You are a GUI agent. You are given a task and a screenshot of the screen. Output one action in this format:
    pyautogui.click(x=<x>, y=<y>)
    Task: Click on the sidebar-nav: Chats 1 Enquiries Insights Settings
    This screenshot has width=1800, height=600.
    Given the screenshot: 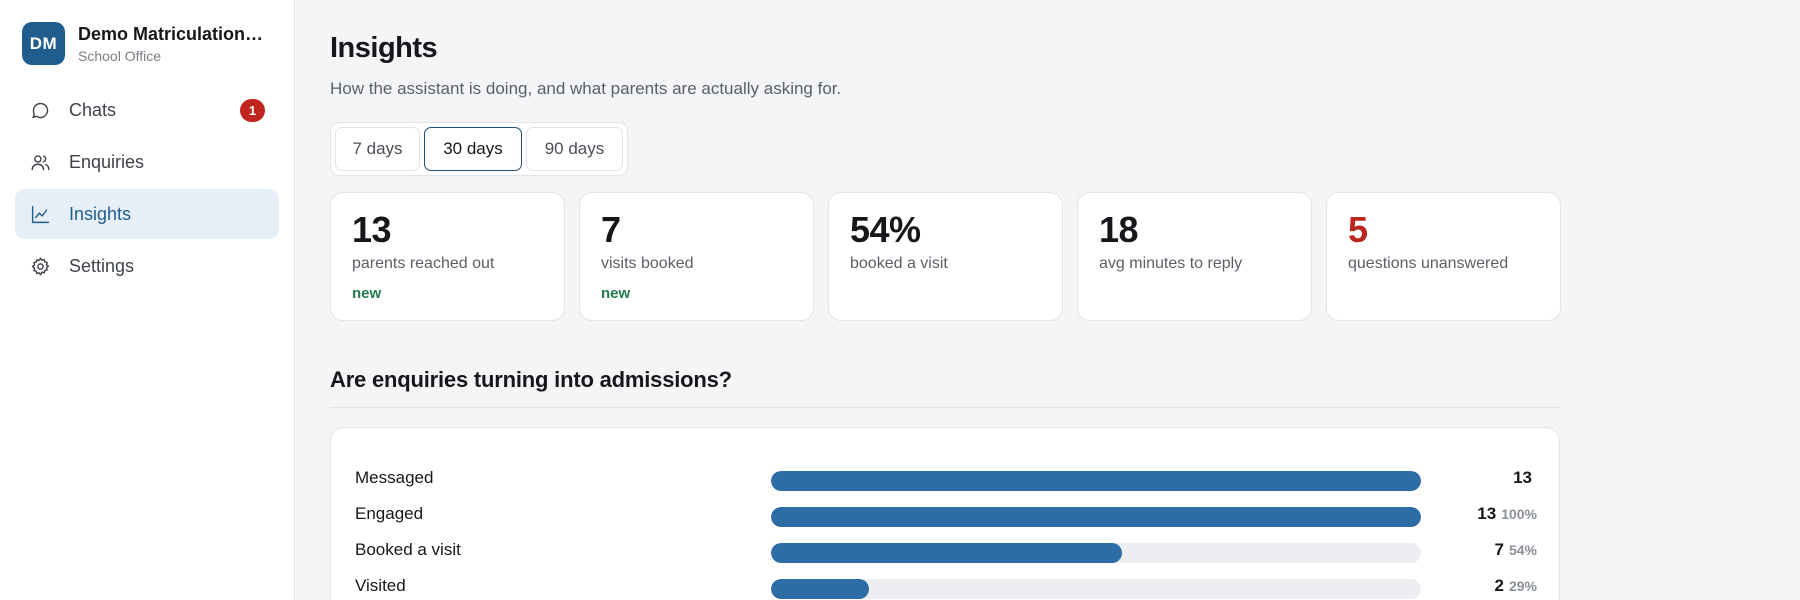 What is the action you would take?
    pyautogui.click(x=147, y=189)
    